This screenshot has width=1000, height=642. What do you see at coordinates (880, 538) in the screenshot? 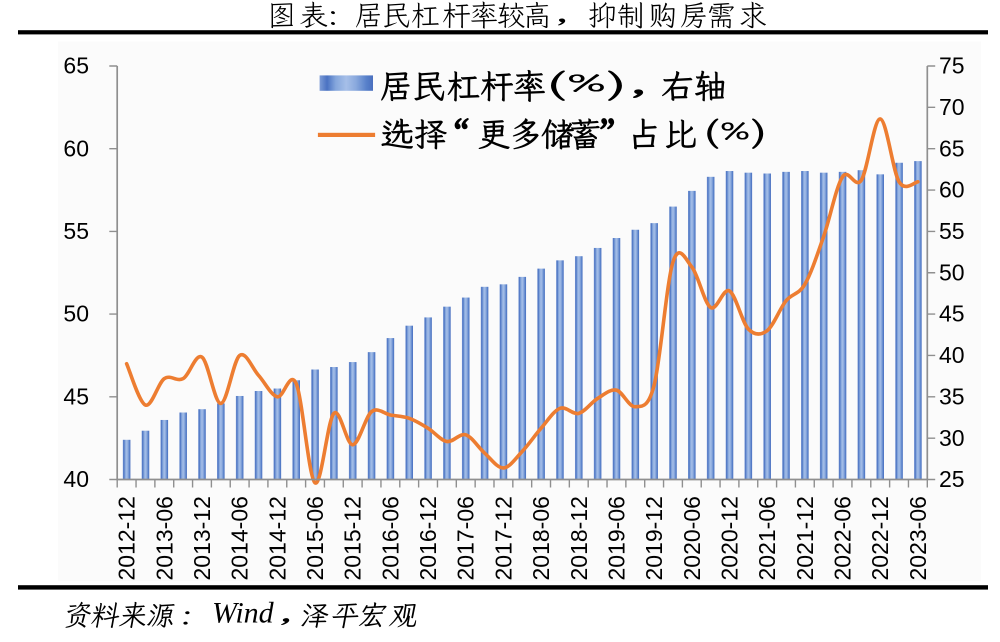
I see `svg-text: 2022-12` at bounding box center [880, 538].